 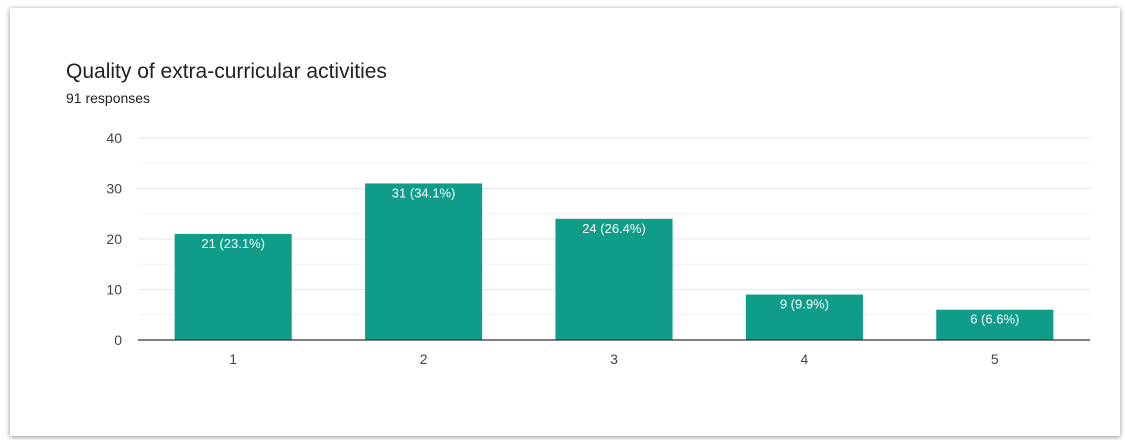 I want to click on x-tick-label: 3, so click(x=614, y=359).